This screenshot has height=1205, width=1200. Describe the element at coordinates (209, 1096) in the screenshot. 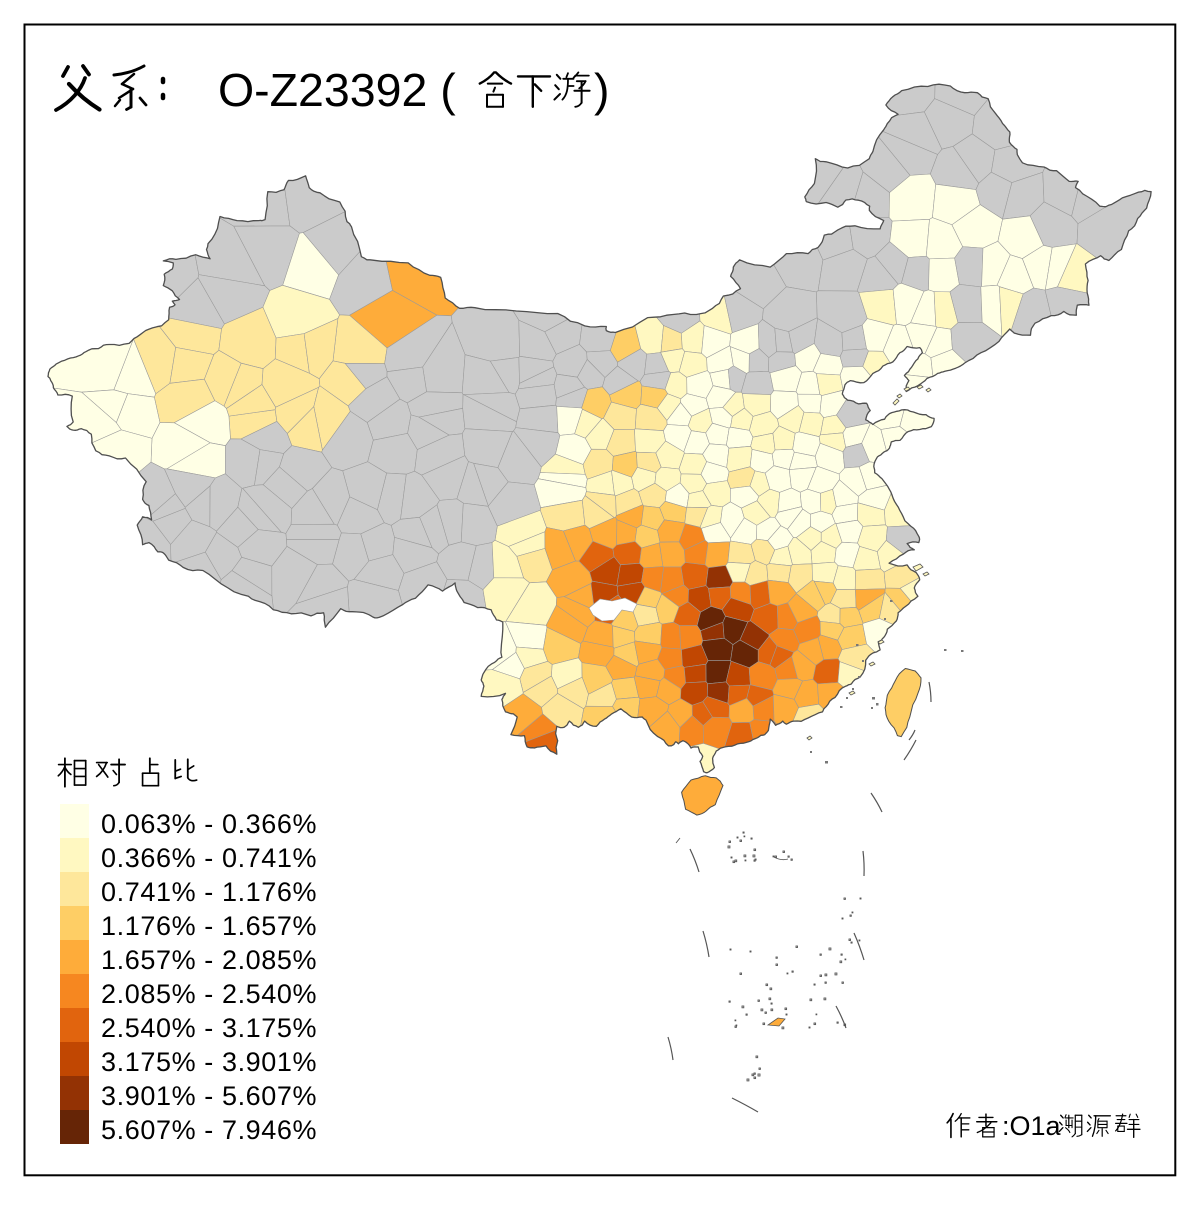

I see `svg-text: 3.901% - 5.607%` at that location.